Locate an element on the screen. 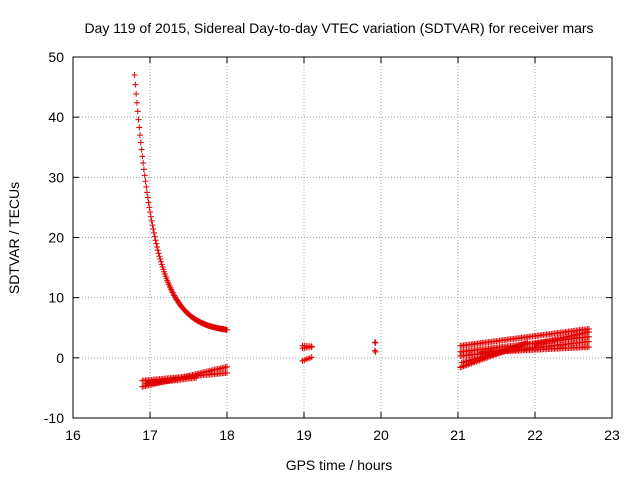  x-tick-label: 20 is located at coordinates (381, 435).